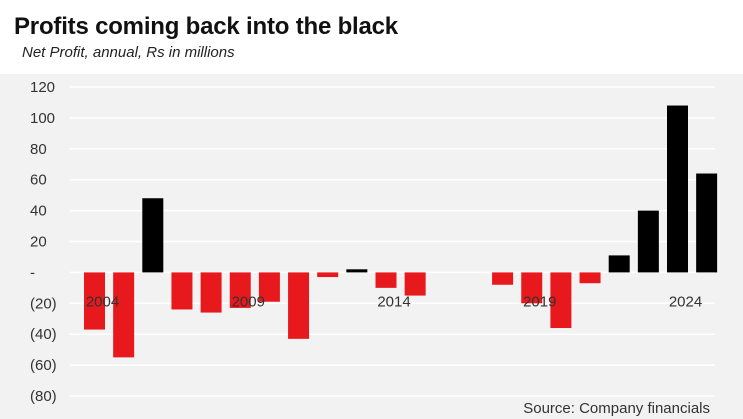  I want to click on bar-2013, so click(357, 271).